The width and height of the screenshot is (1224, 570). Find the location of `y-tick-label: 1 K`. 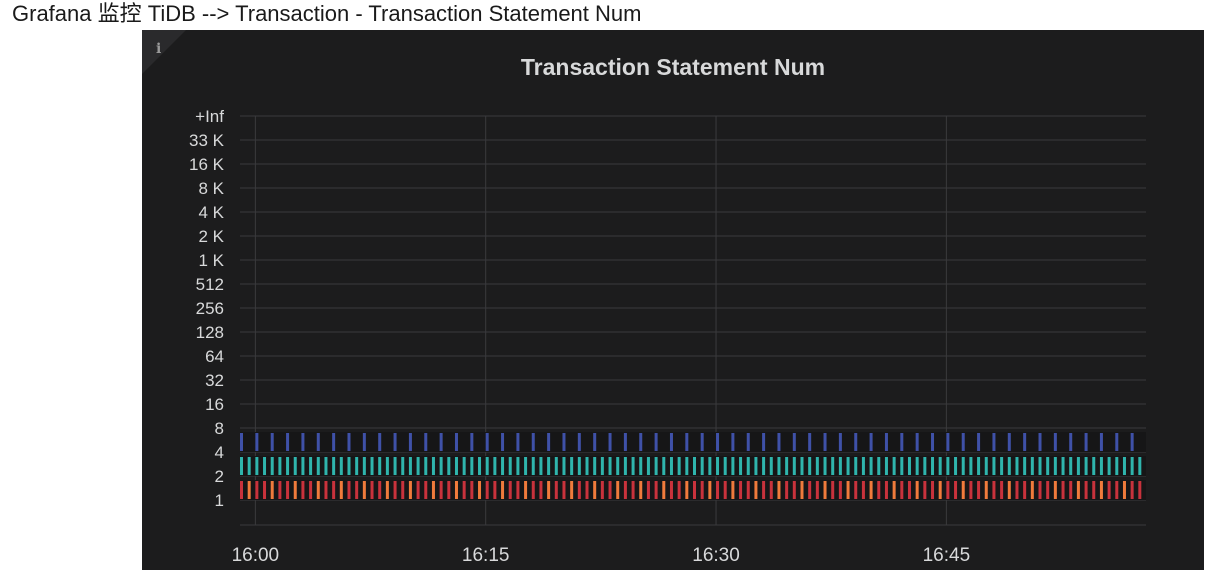

y-tick-label: 1 K is located at coordinates (211, 260).